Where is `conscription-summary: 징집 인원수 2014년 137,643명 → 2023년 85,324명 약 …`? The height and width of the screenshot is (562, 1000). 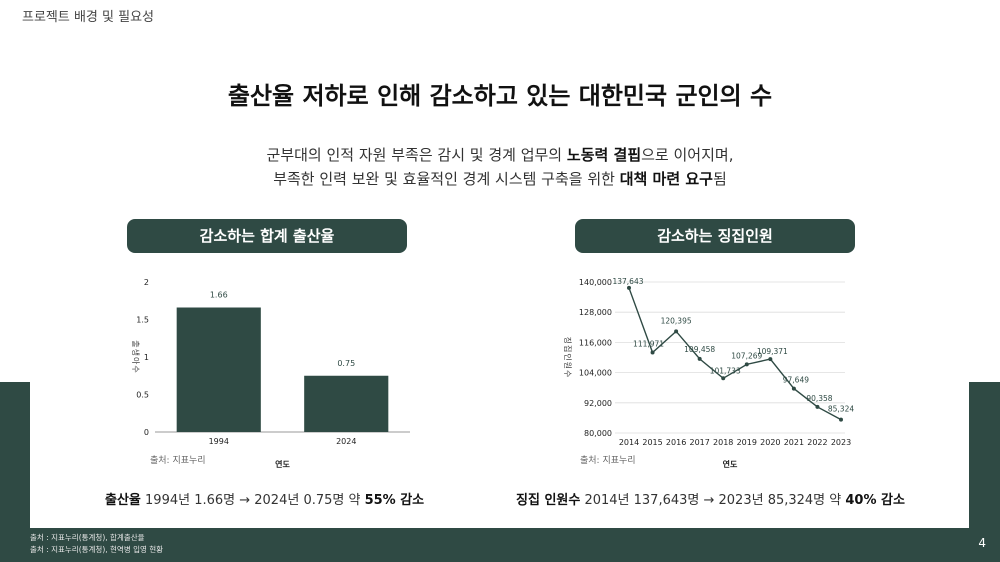
conscription-summary: 징집 인원수 2014년 137,643명 → 2023년 85,324명 약 … is located at coordinates (710, 500).